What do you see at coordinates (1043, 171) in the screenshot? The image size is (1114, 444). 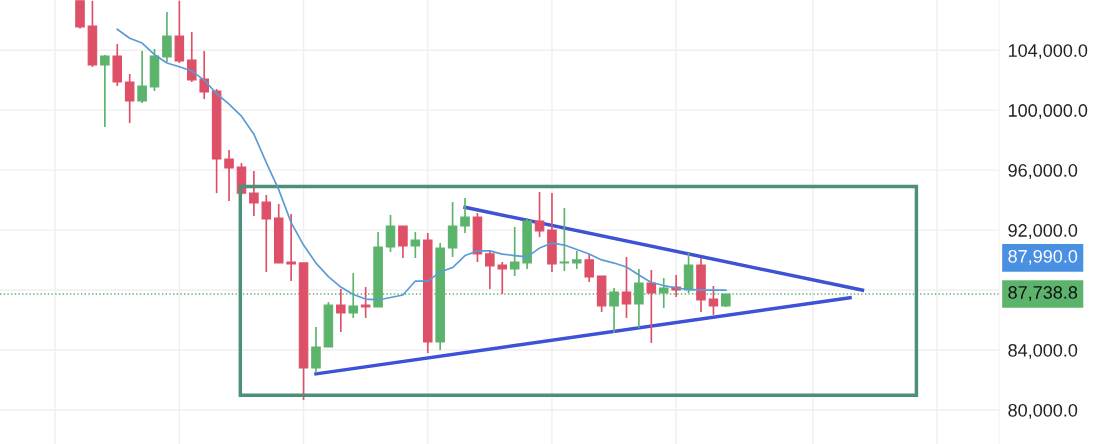 I see `y-tick-label: 96,000.0` at bounding box center [1043, 171].